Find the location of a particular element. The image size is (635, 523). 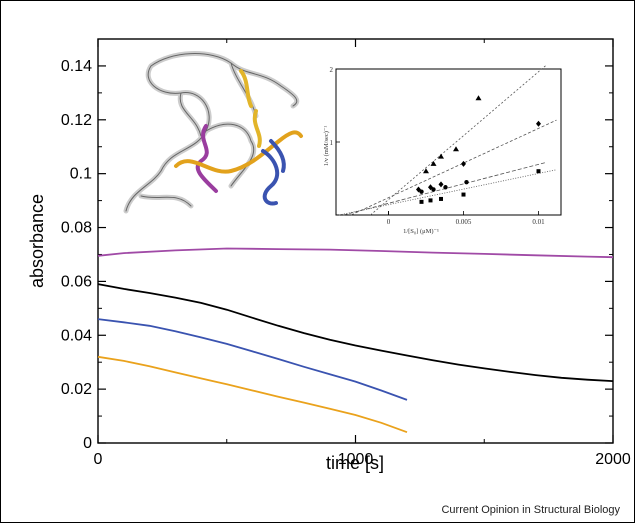

protein-ribbon-illustration is located at coordinates (213, 132).